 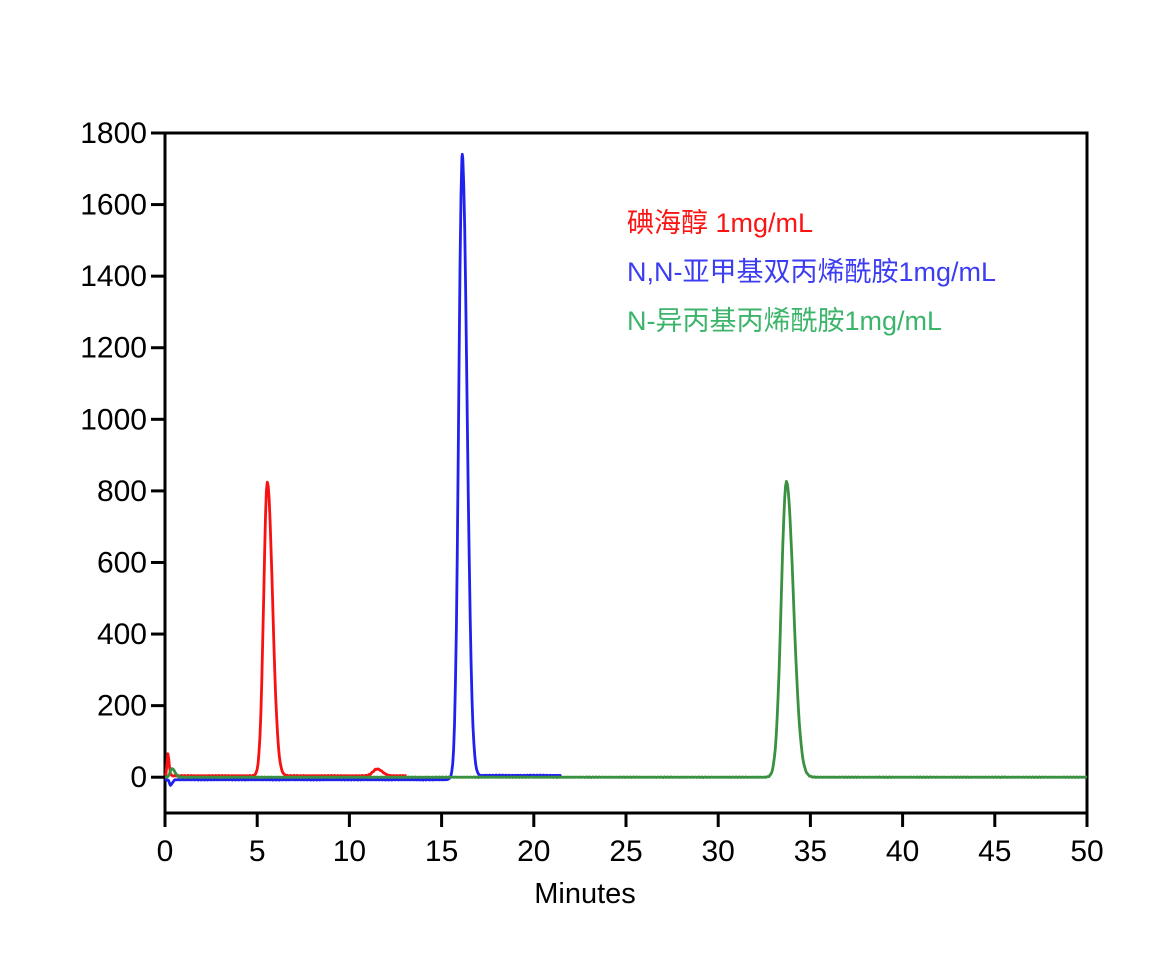 What do you see at coordinates (257, 851) in the screenshot?
I see `x-tick-label: 5` at bounding box center [257, 851].